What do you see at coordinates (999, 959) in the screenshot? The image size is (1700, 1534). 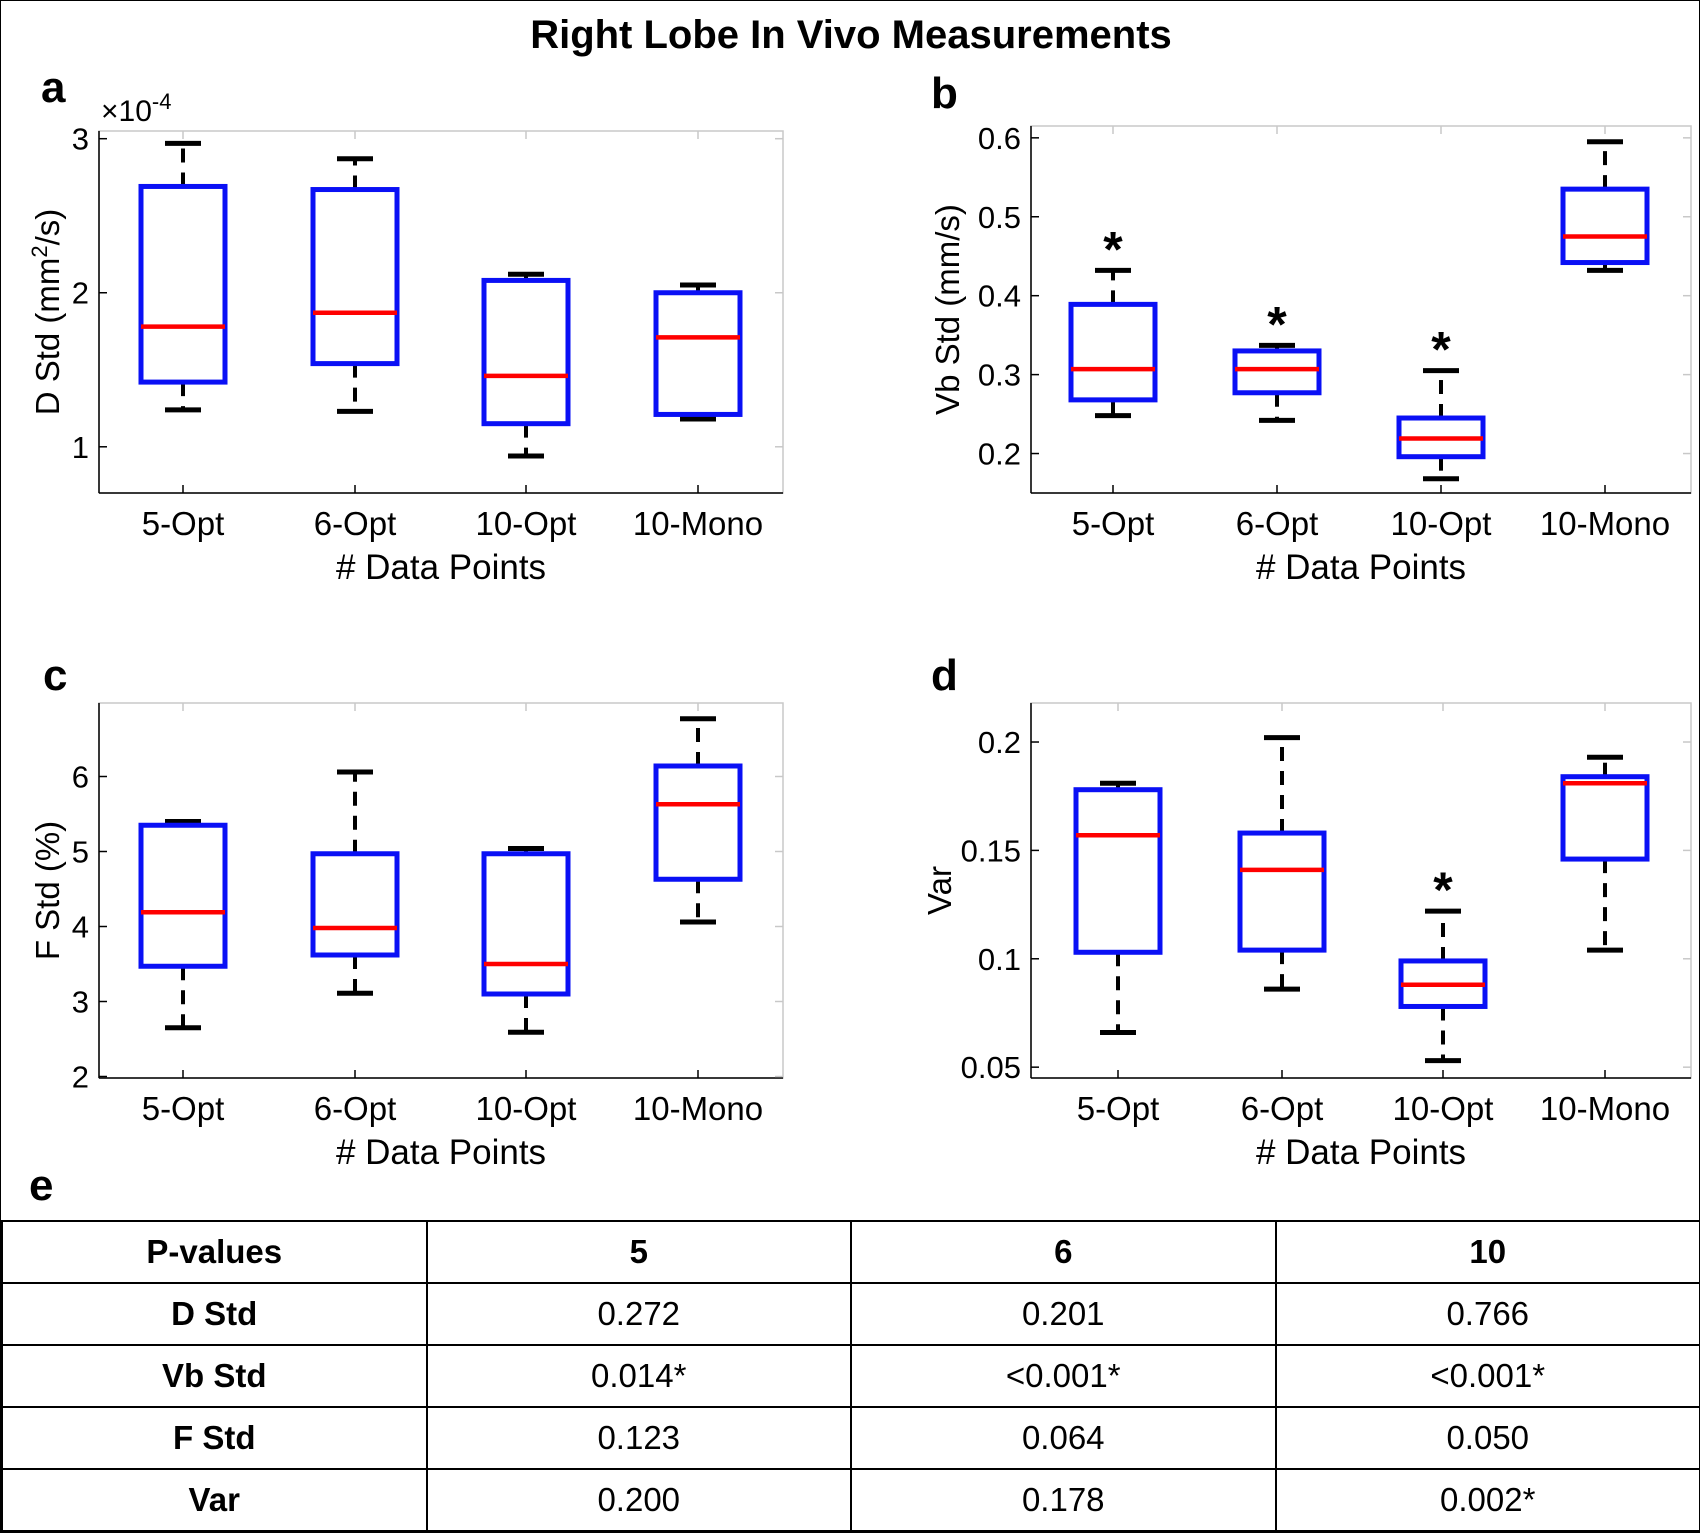 I see `y-tick-label: 0.1` at bounding box center [999, 959].